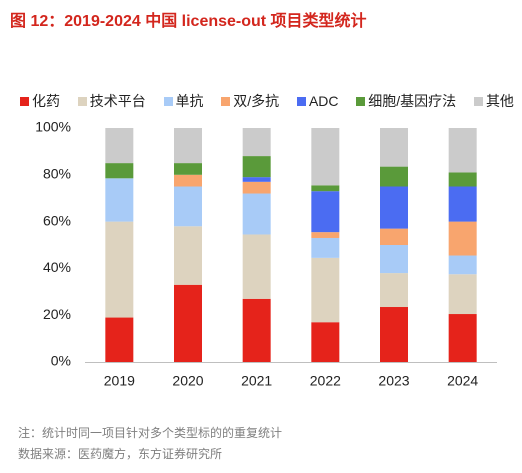 Image resolution: width=522 pixels, height=473 pixels. What do you see at coordinates (394, 176) in the screenshot?
I see `bar-segment-2023-s5` at bounding box center [394, 176].